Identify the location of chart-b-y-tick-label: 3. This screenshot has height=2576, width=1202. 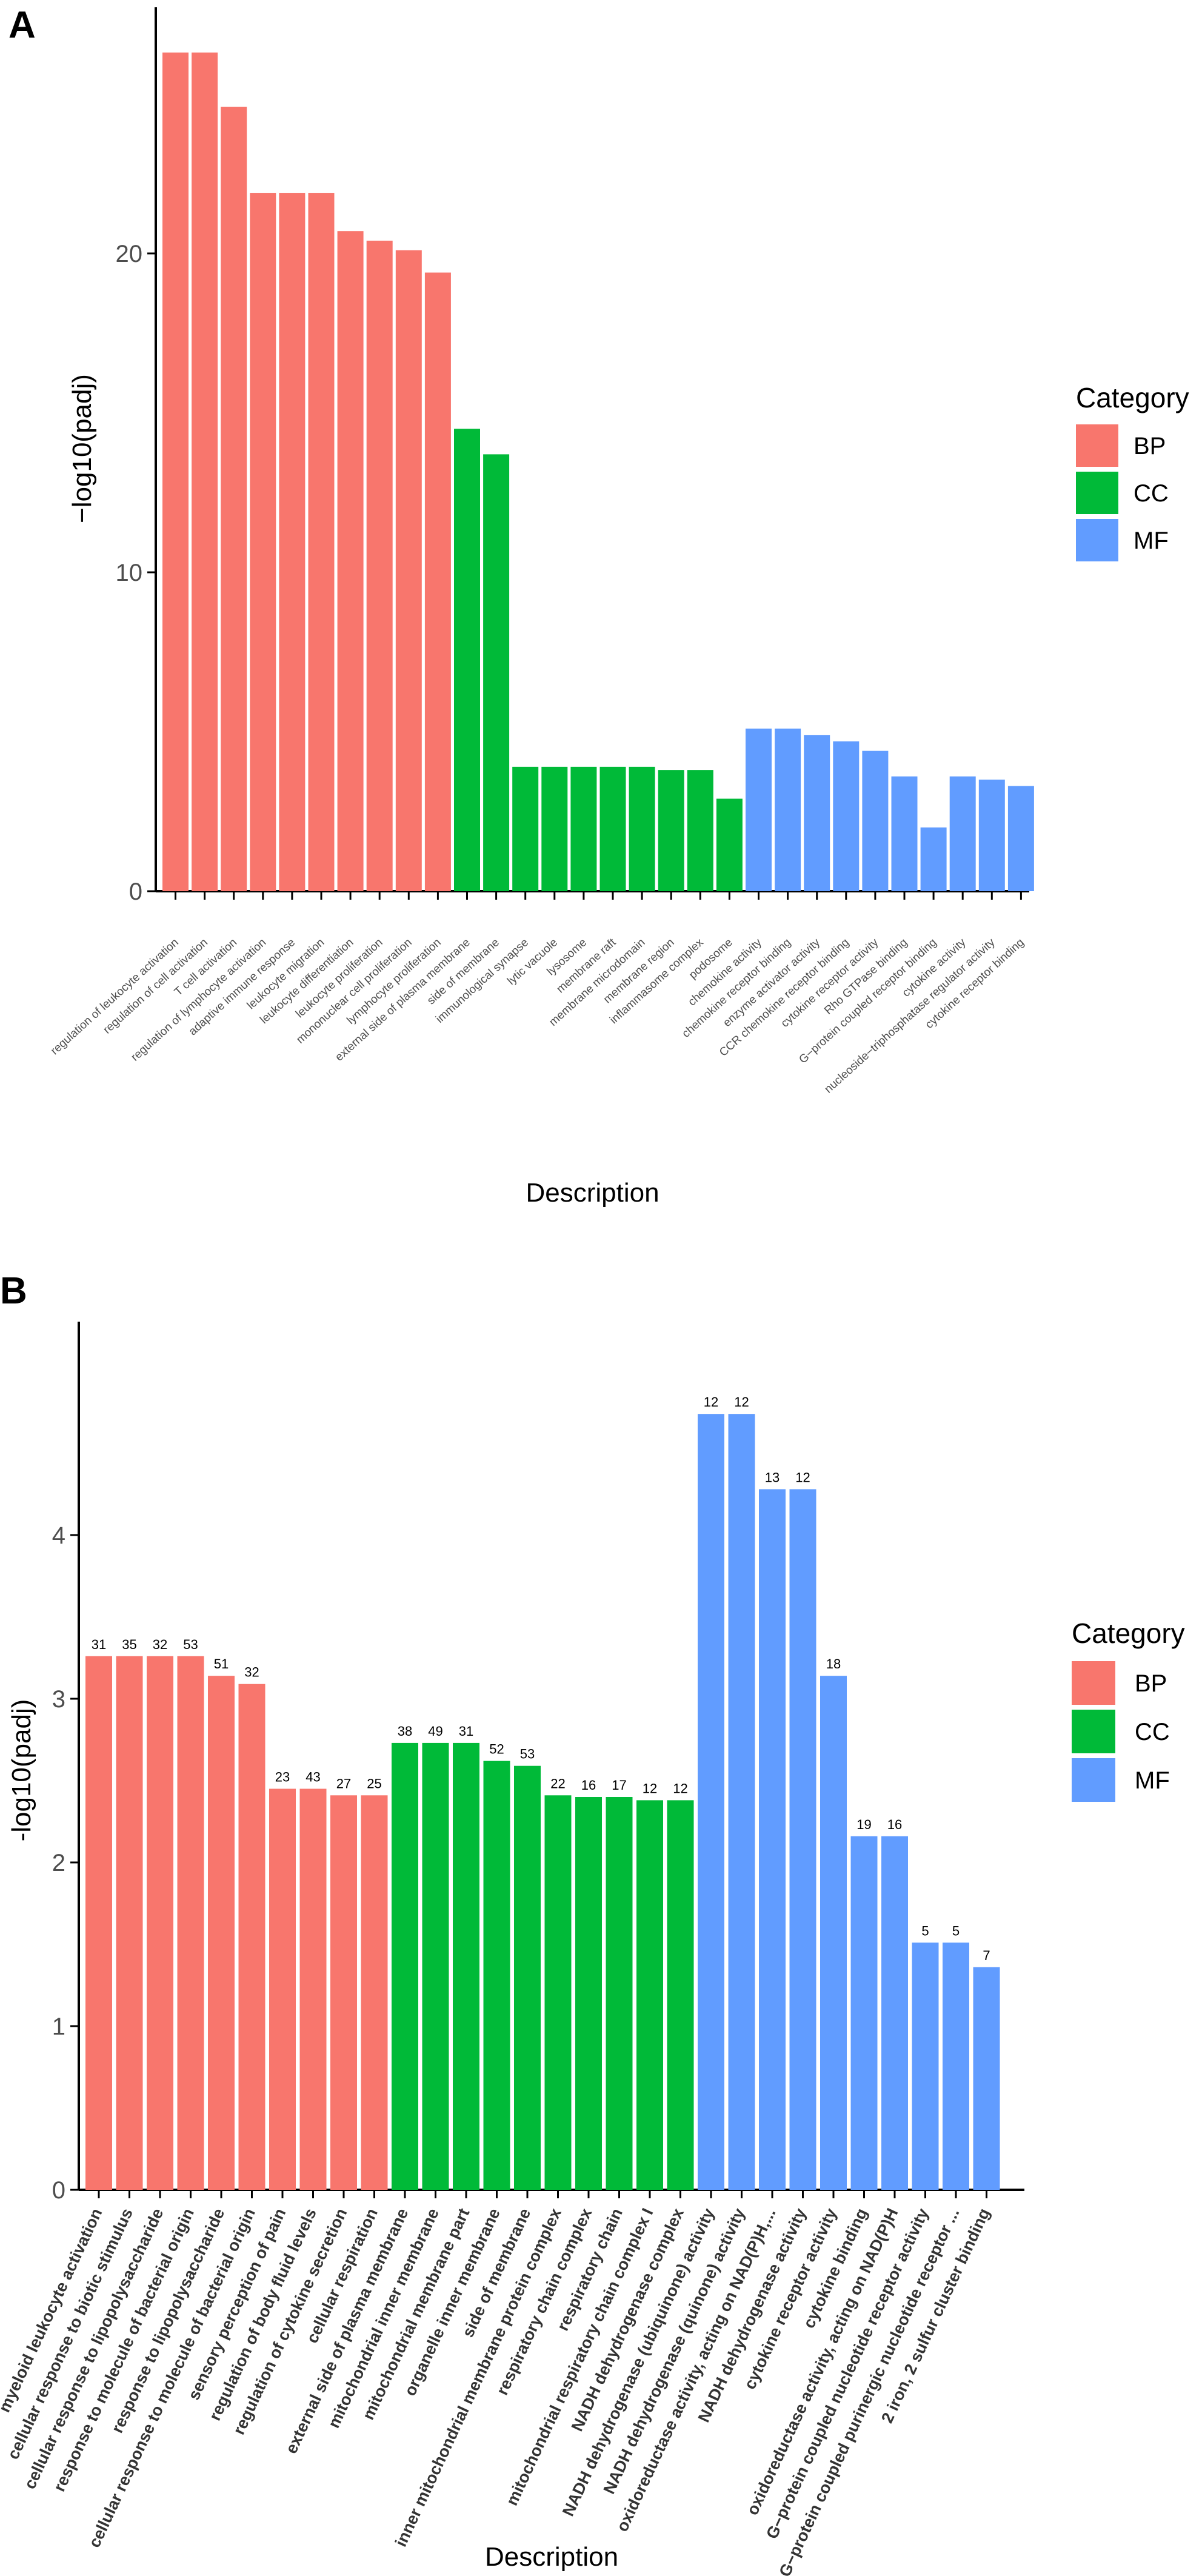
(59, 1699).